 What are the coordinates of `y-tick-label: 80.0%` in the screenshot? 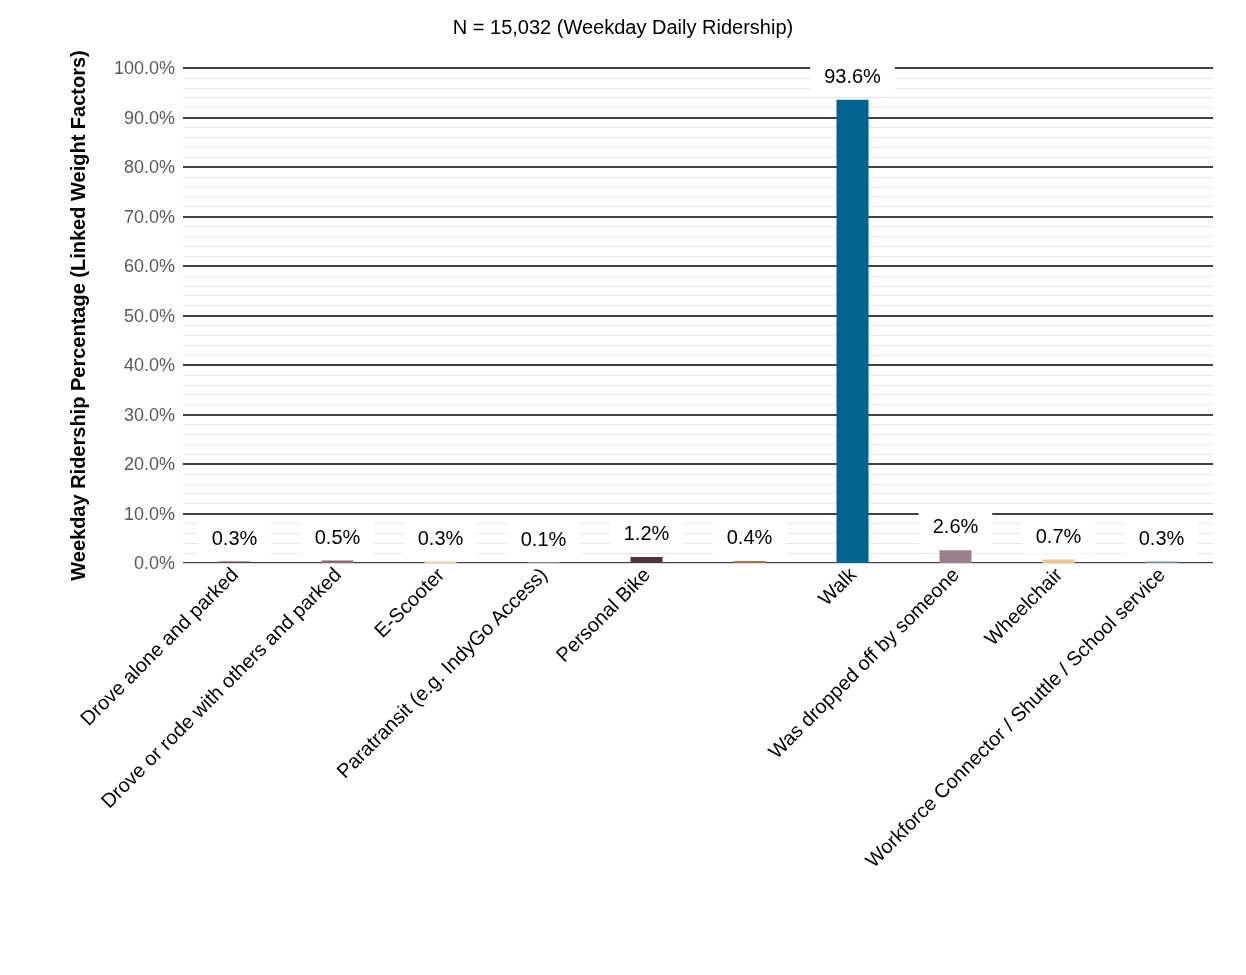 It's located at (149, 167).